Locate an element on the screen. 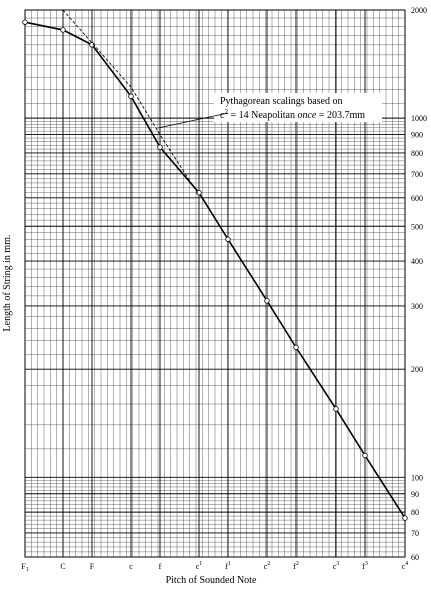  x-tick-label: F is located at coordinates (92, 566).